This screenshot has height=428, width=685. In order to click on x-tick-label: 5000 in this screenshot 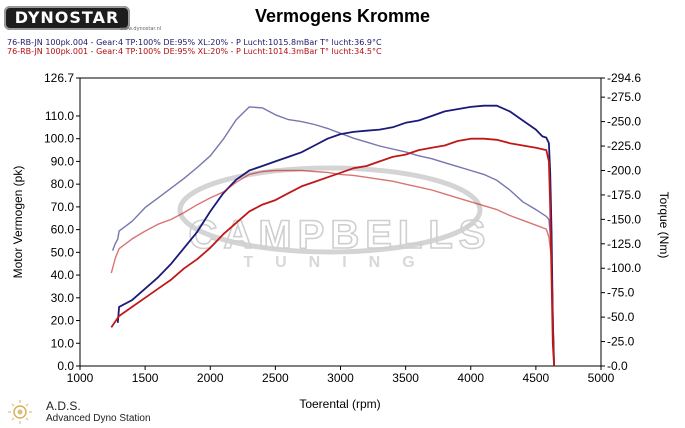, I will do `click(601, 378)`.